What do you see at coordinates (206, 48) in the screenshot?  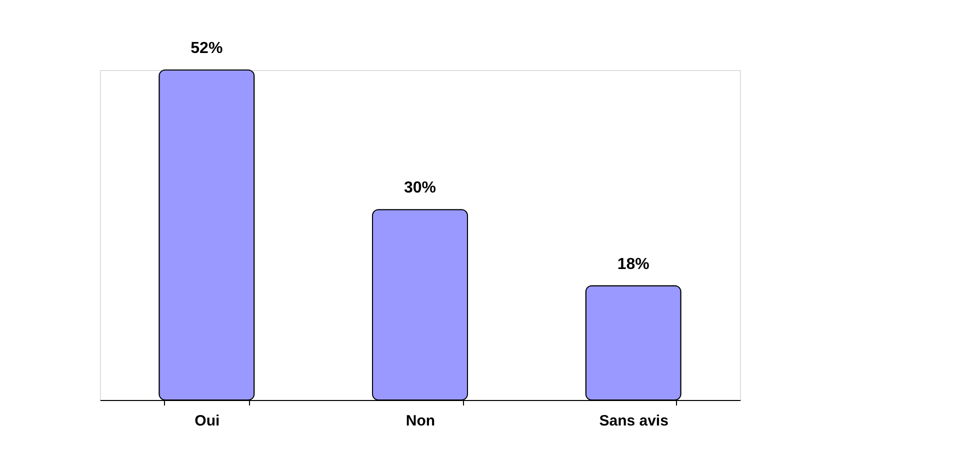 I see `data-label: 52%` at bounding box center [206, 48].